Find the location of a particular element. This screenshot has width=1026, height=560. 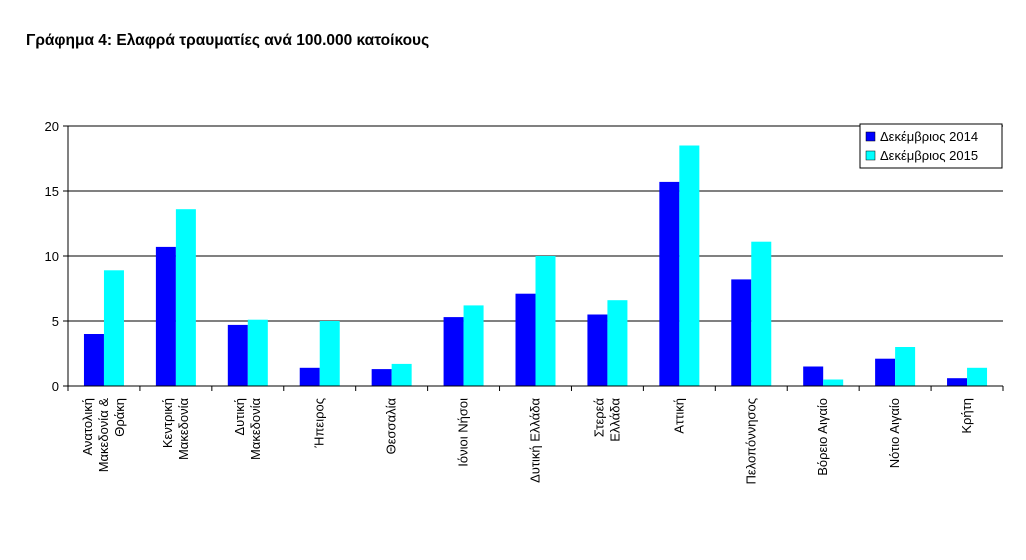

category-label: Ανατολική Μακεδονία & Θράκη is located at coordinates (103, 435).